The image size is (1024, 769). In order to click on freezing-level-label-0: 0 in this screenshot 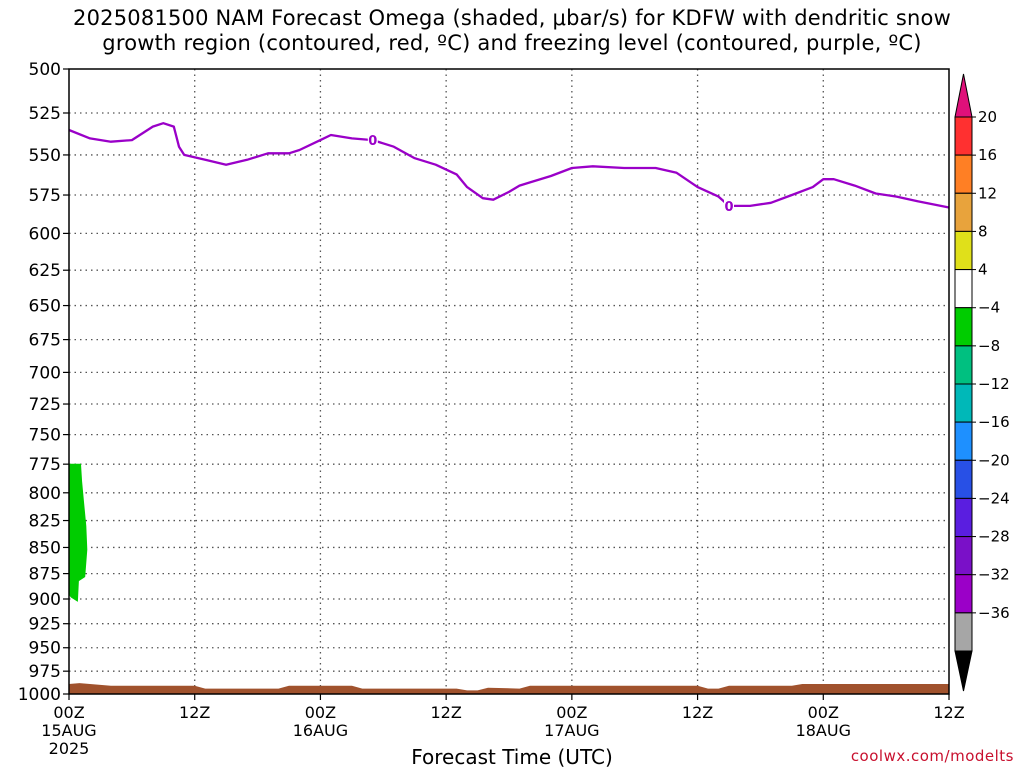, I will do `click(372, 141)`.